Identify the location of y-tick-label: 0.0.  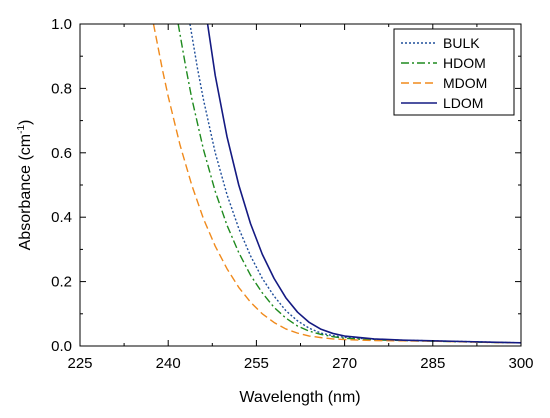
(61, 346).